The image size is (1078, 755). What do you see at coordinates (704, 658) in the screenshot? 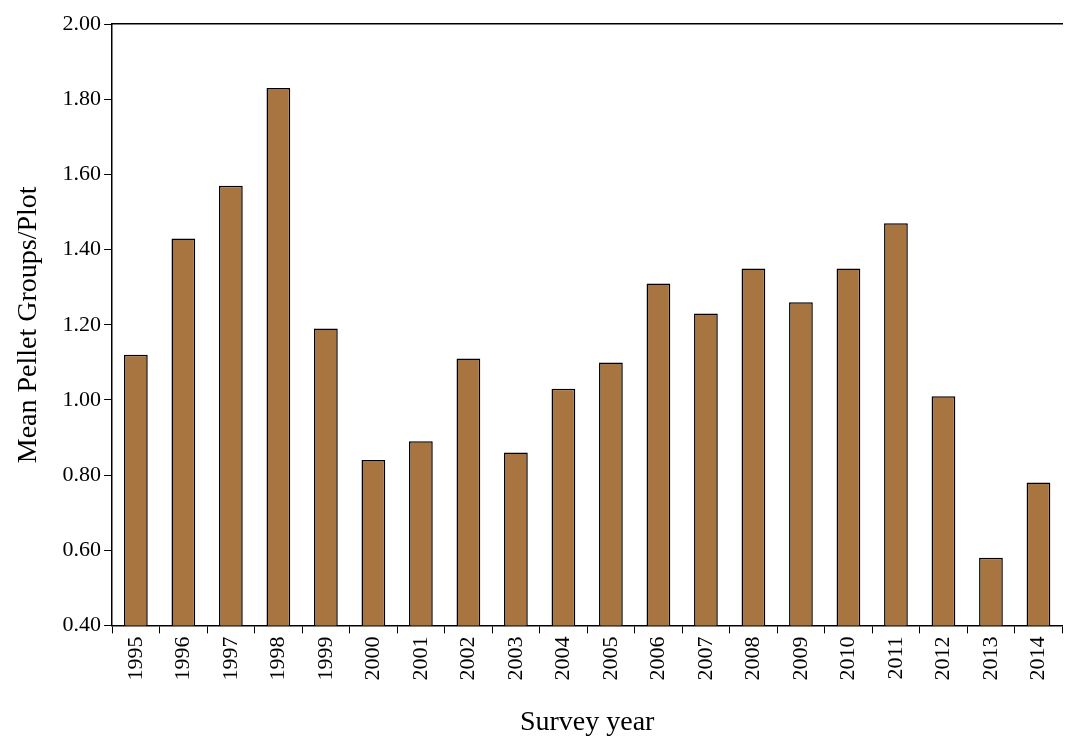
I see `x-tick-label: 2007` at bounding box center [704, 658].